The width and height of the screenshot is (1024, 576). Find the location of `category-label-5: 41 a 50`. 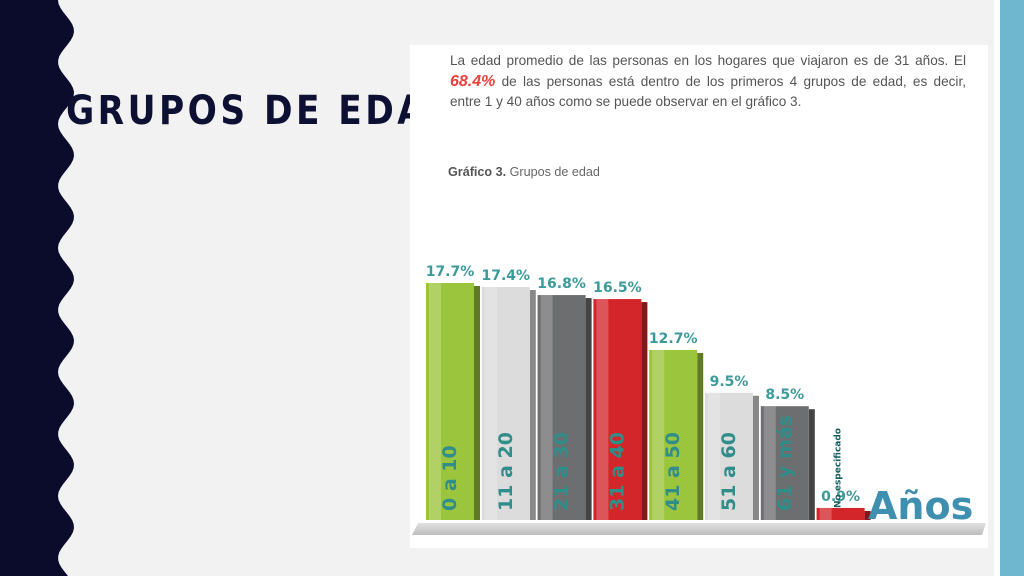

category-label-5: 41 a 50 is located at coordinates (673, 471).